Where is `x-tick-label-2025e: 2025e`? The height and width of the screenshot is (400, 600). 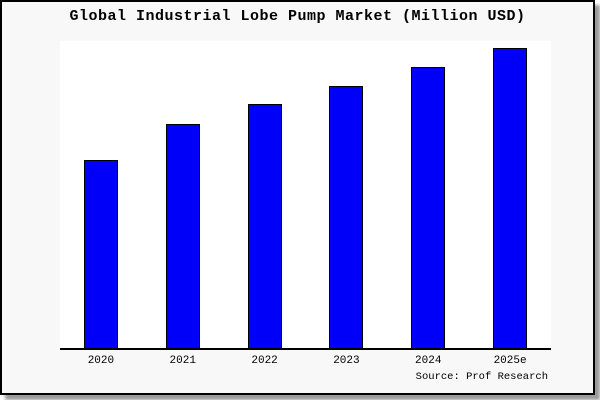
x-tick-label-2025e: 2025e is located at coordinates (510, 361).